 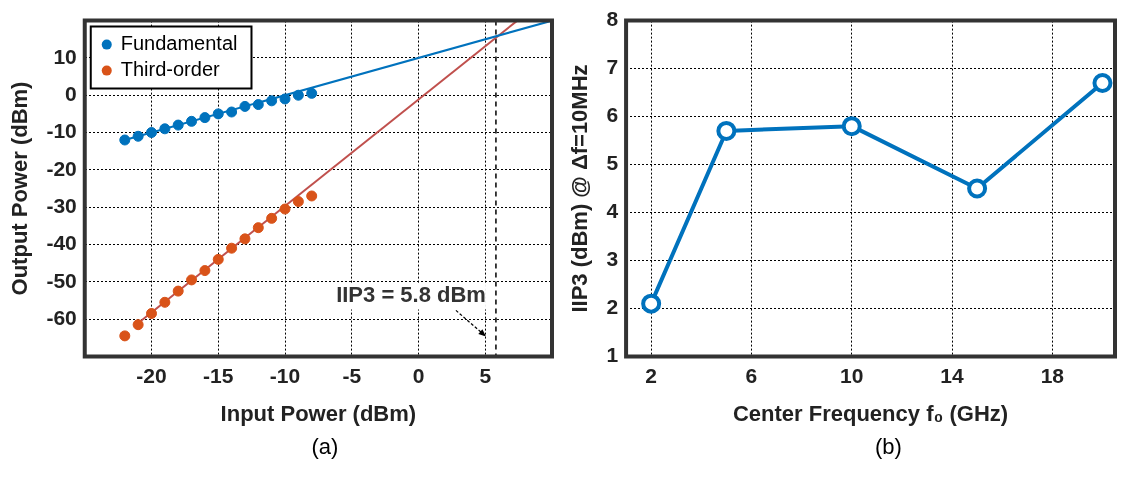 I want to click on y-axis-title: Output Power (dBm), so click(x=20, y=188).